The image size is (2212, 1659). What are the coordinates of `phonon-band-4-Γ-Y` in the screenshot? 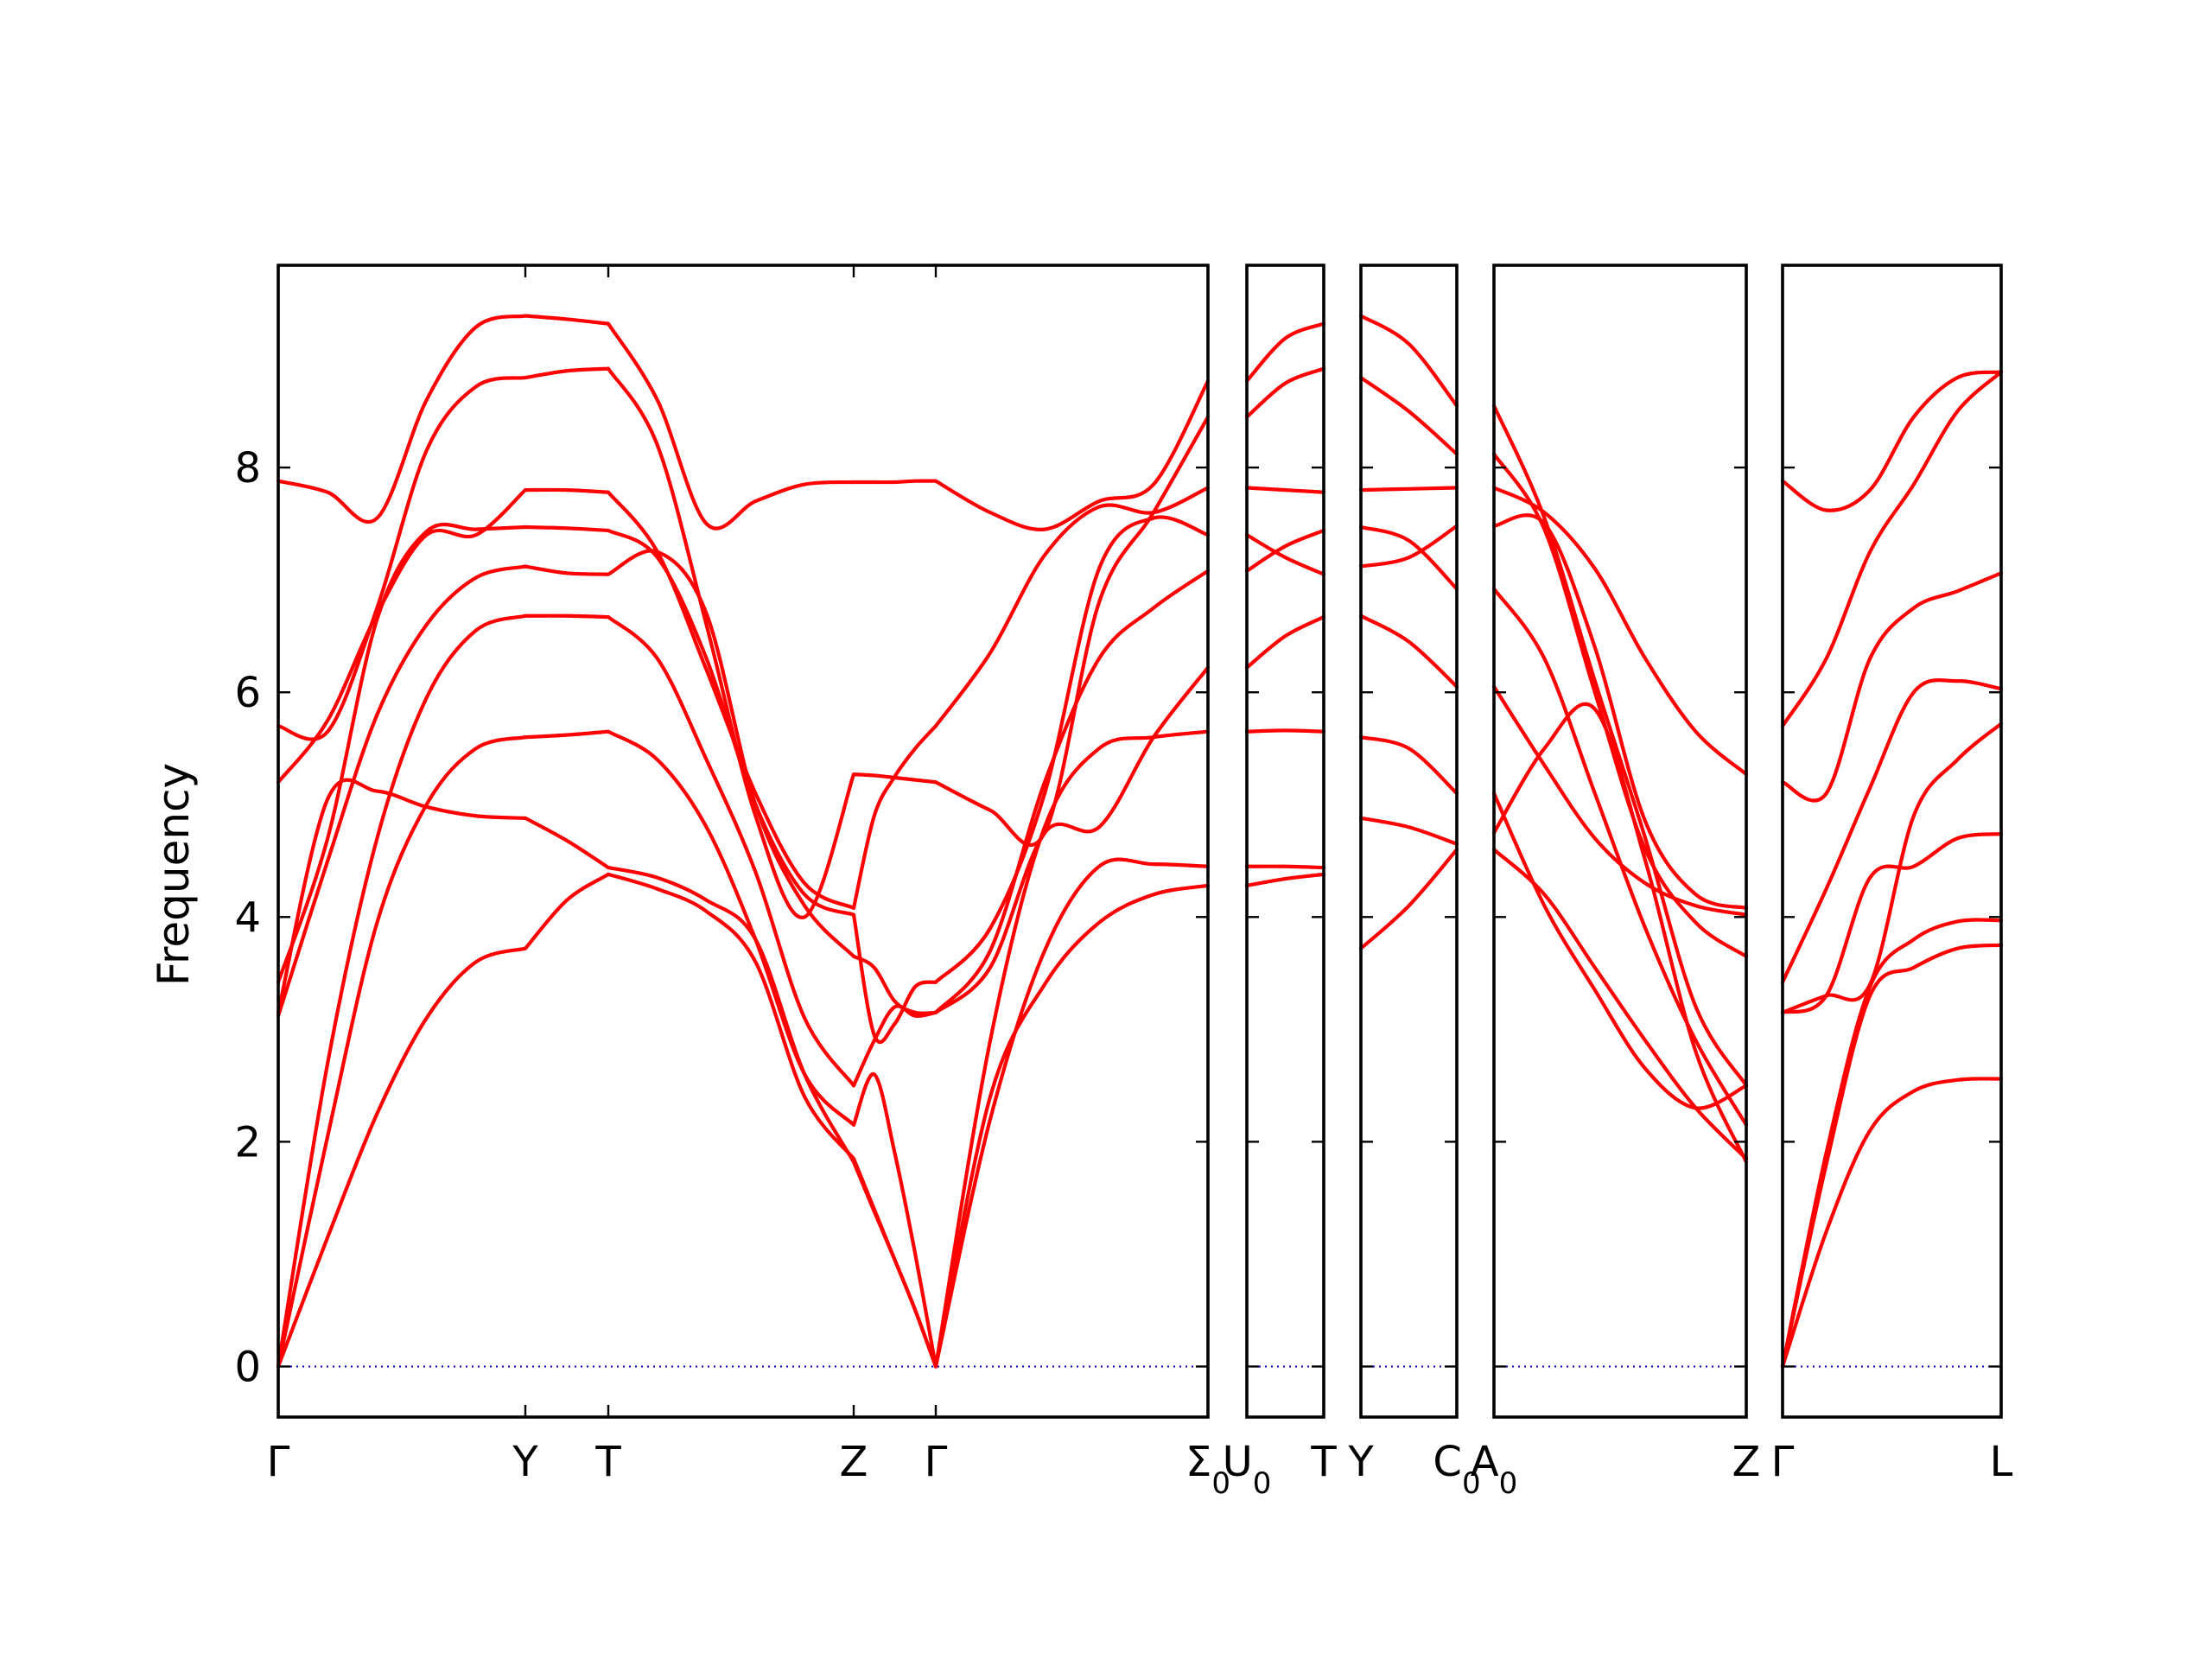 It's located at (402, 791).